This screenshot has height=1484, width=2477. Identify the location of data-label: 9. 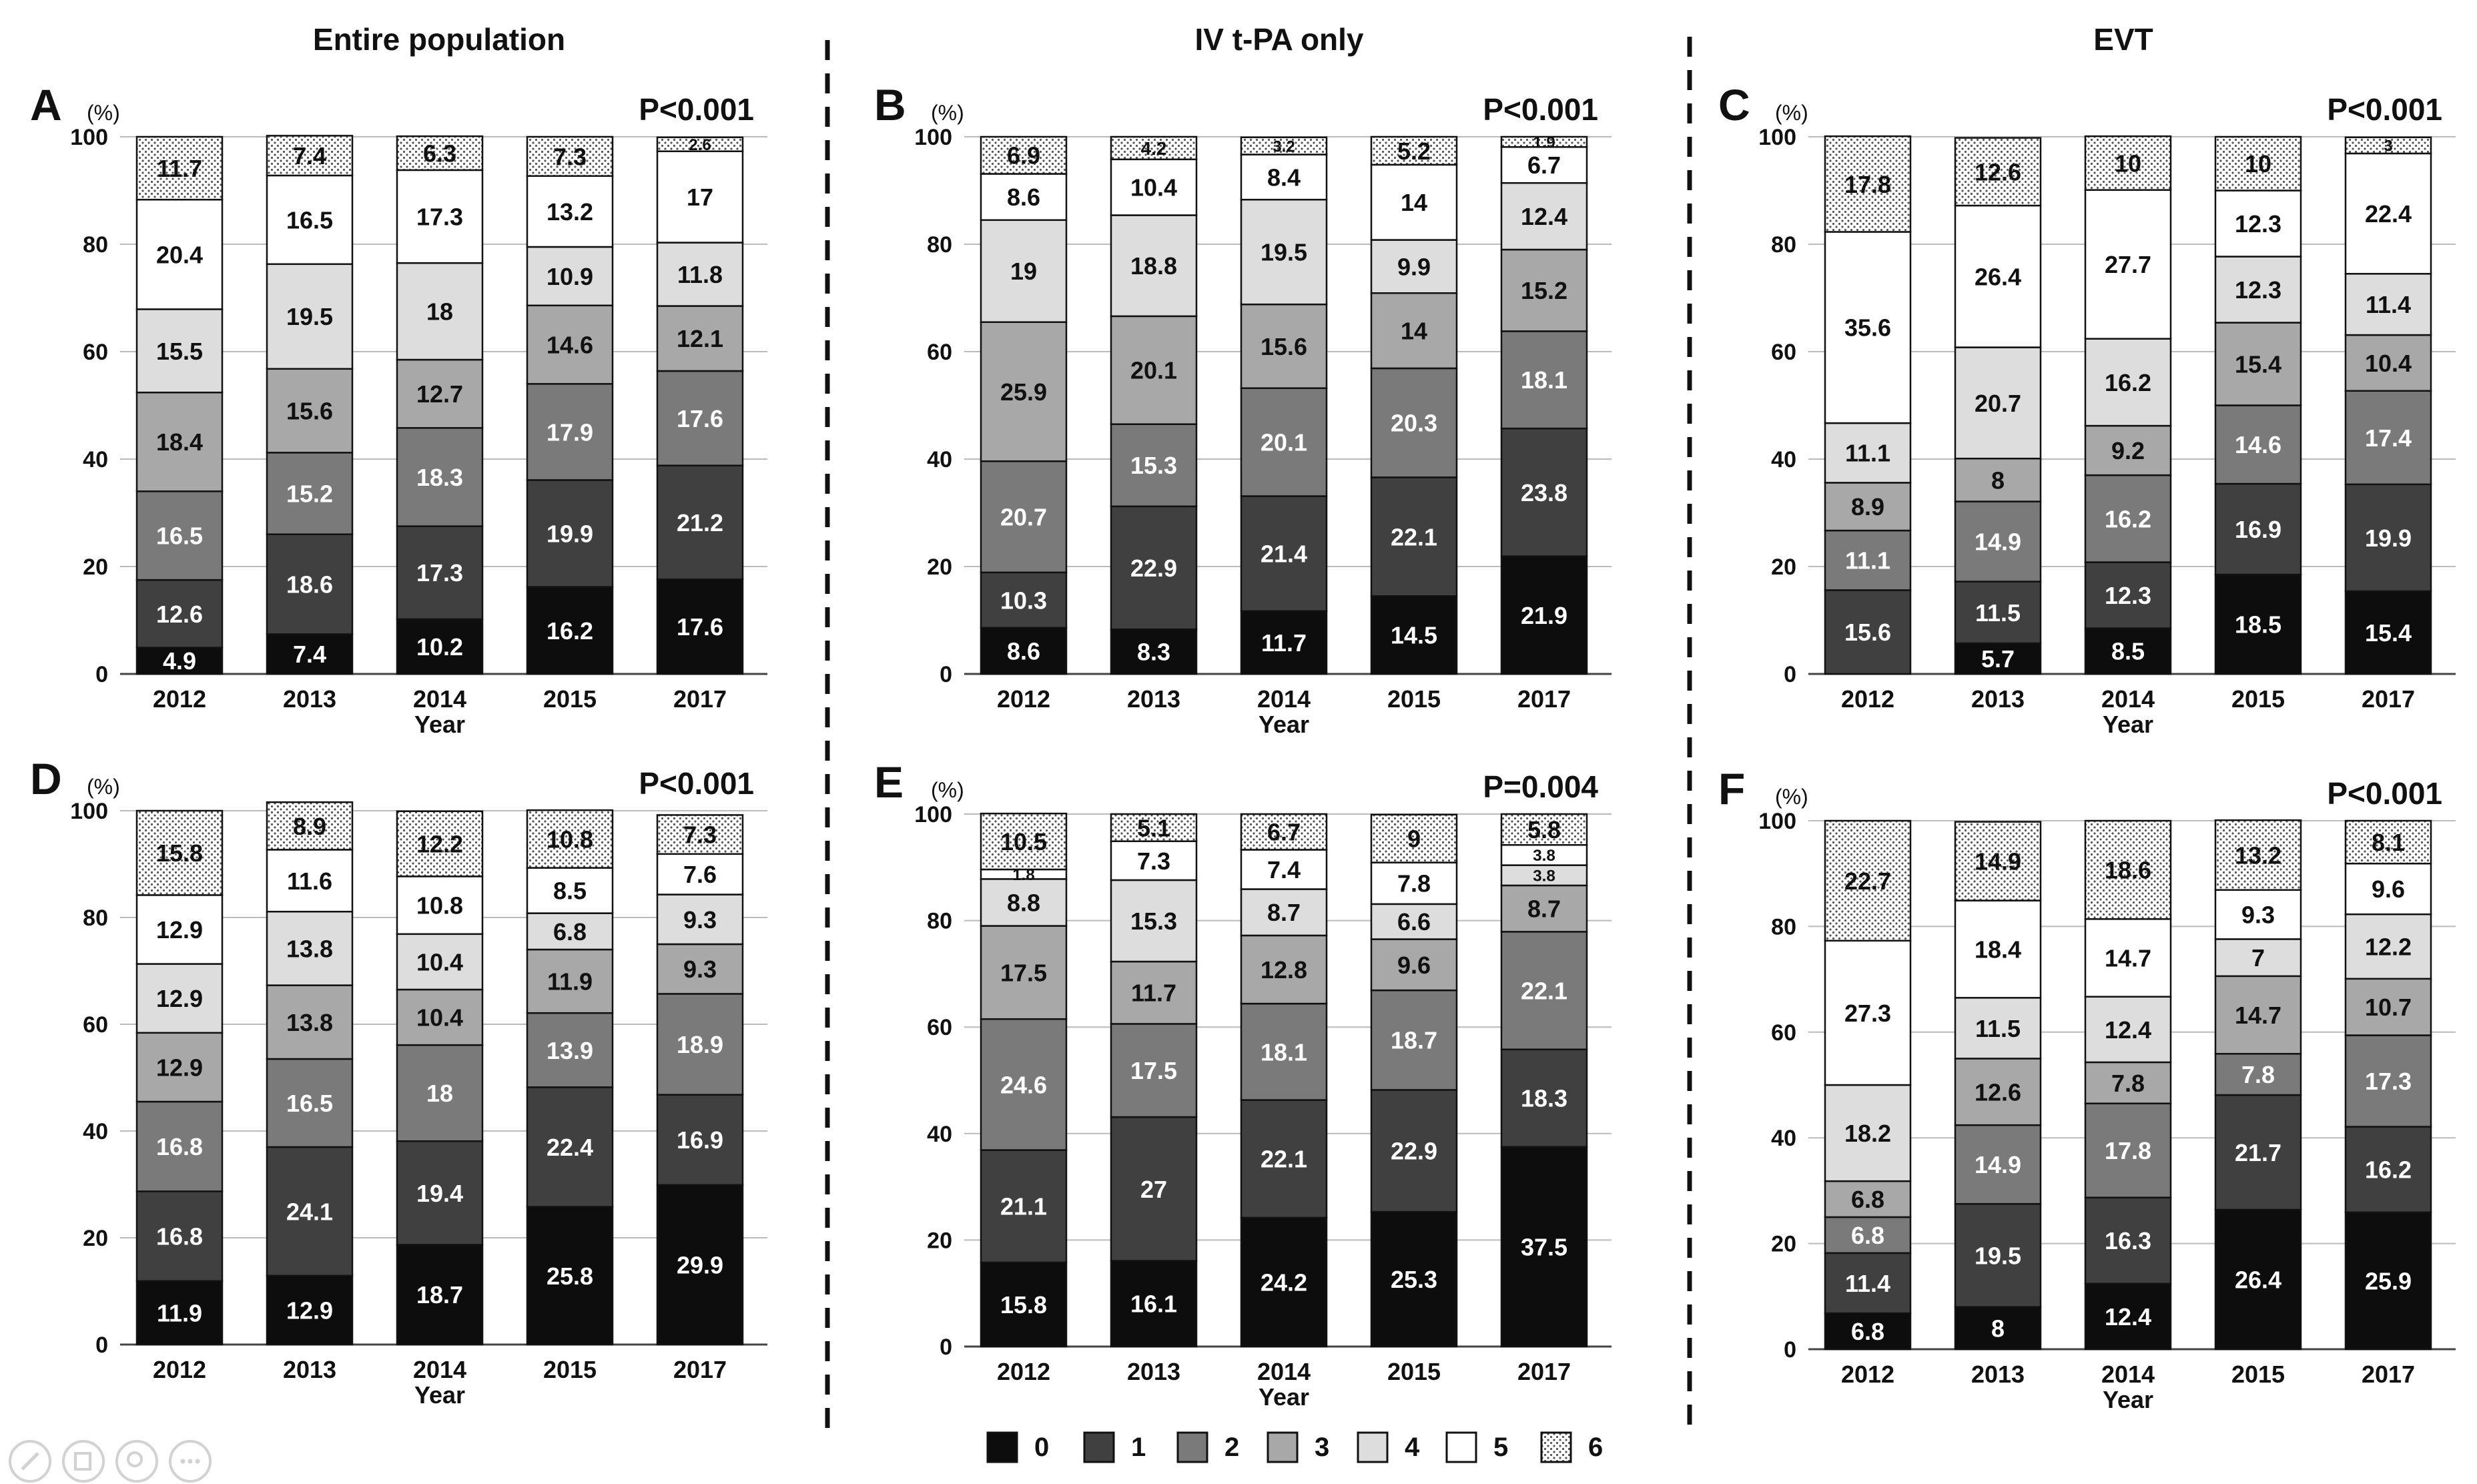
(1414, 839).